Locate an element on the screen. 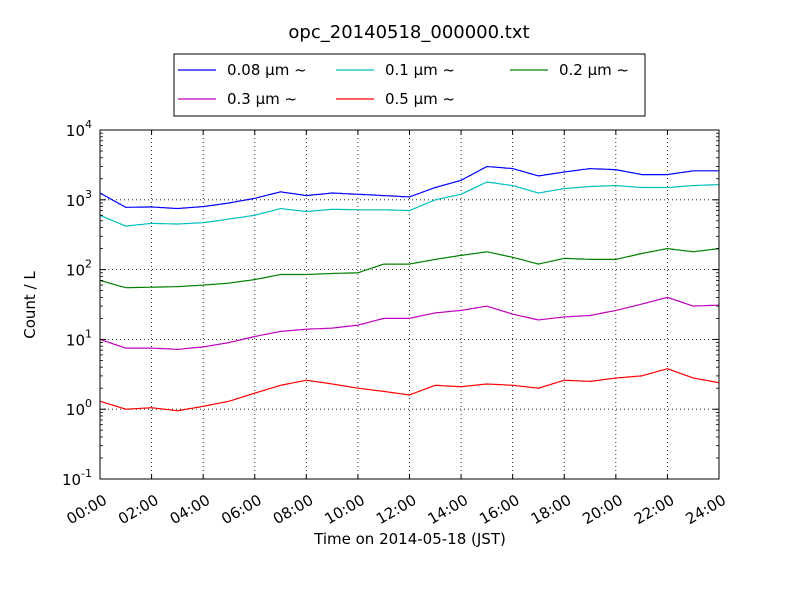  legend-label: 0.1 μm ~ is located at coordinates (420, 70).